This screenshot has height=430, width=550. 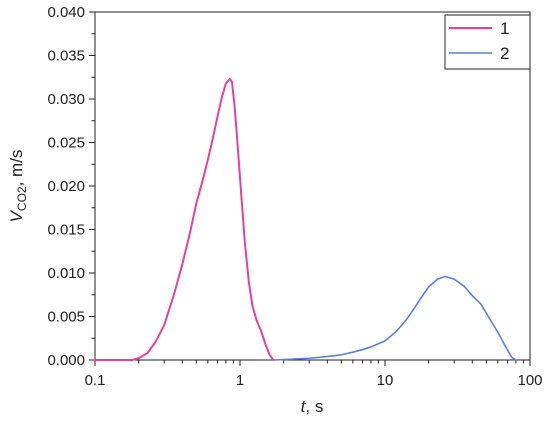 I want to click on x-tick-label: 100, so click(x=529, y=380).